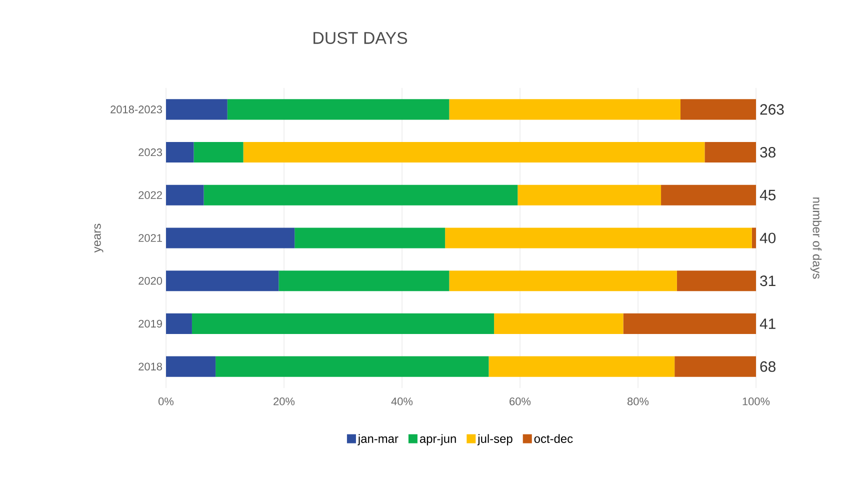 This screenshot has width=851, height=483. Describe the element at coordinates (402, 402) in the screenshot. I see `x-tick-label: 40%` at that location.